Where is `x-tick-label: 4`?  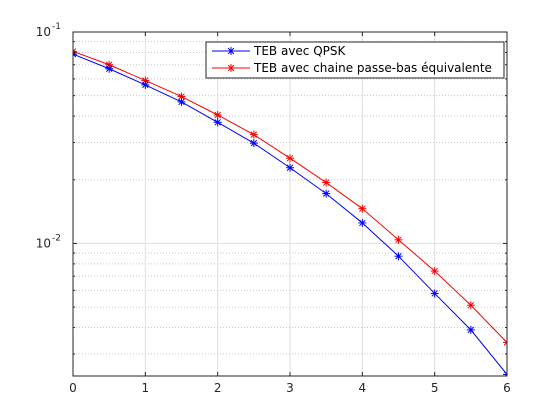
x-tick-label: 4 is located at coordinates (363, 388).